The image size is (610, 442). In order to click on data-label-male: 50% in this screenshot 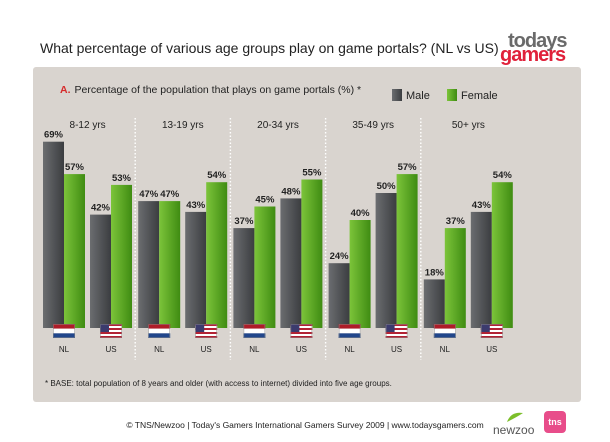, I will do `click(387, 186)`.